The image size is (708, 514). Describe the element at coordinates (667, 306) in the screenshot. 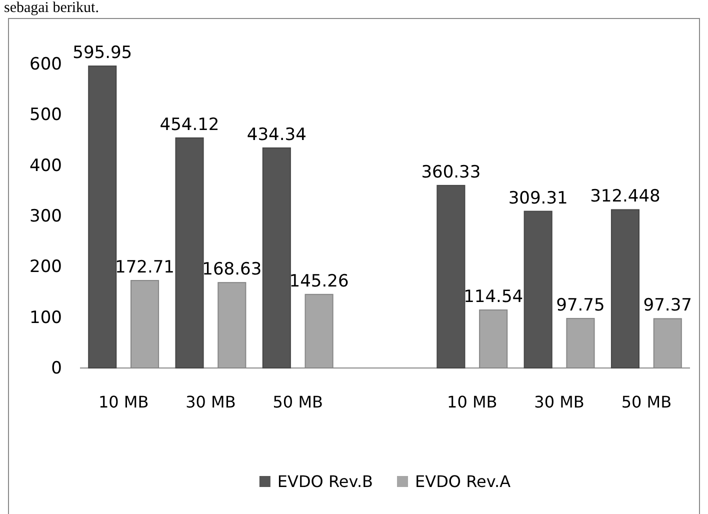

I see `data-label: 97.37` at that location.